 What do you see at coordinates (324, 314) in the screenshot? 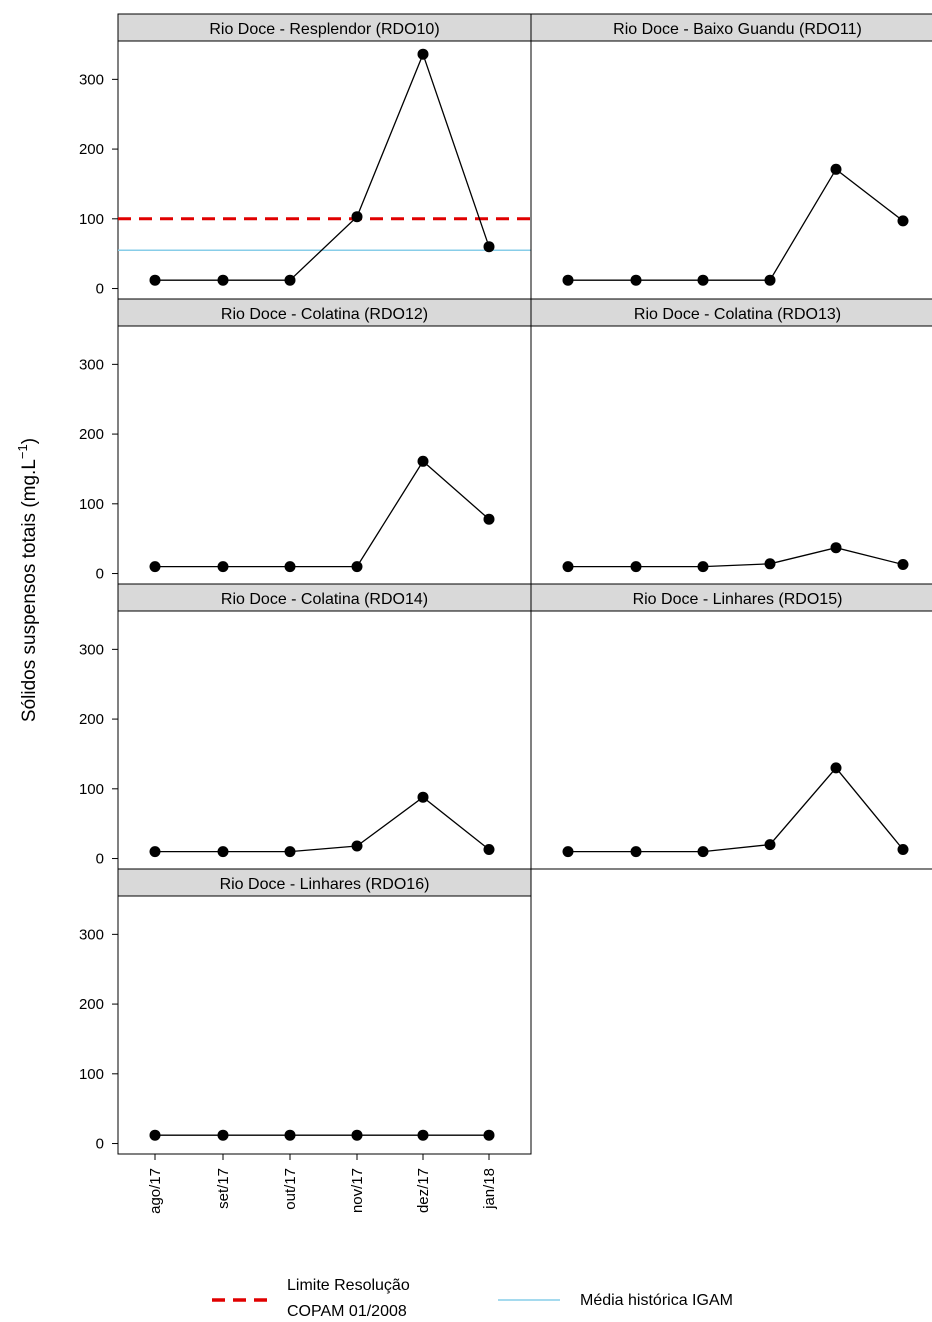
I see `panel-title: Rio Doce - Colatina (RDO12)` at bounding box center [324, 314].